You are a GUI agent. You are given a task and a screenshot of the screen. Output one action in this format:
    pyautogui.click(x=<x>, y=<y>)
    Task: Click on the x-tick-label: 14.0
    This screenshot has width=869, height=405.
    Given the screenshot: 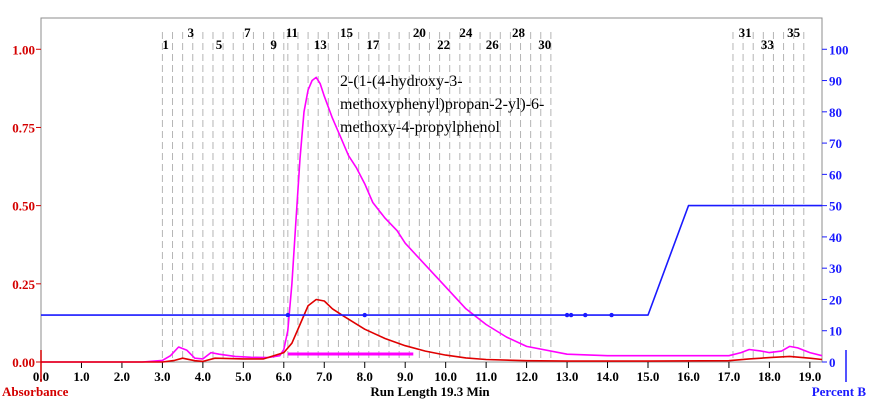 What is the action you would take?
    pyautogui.click(x=607, y=376)
    